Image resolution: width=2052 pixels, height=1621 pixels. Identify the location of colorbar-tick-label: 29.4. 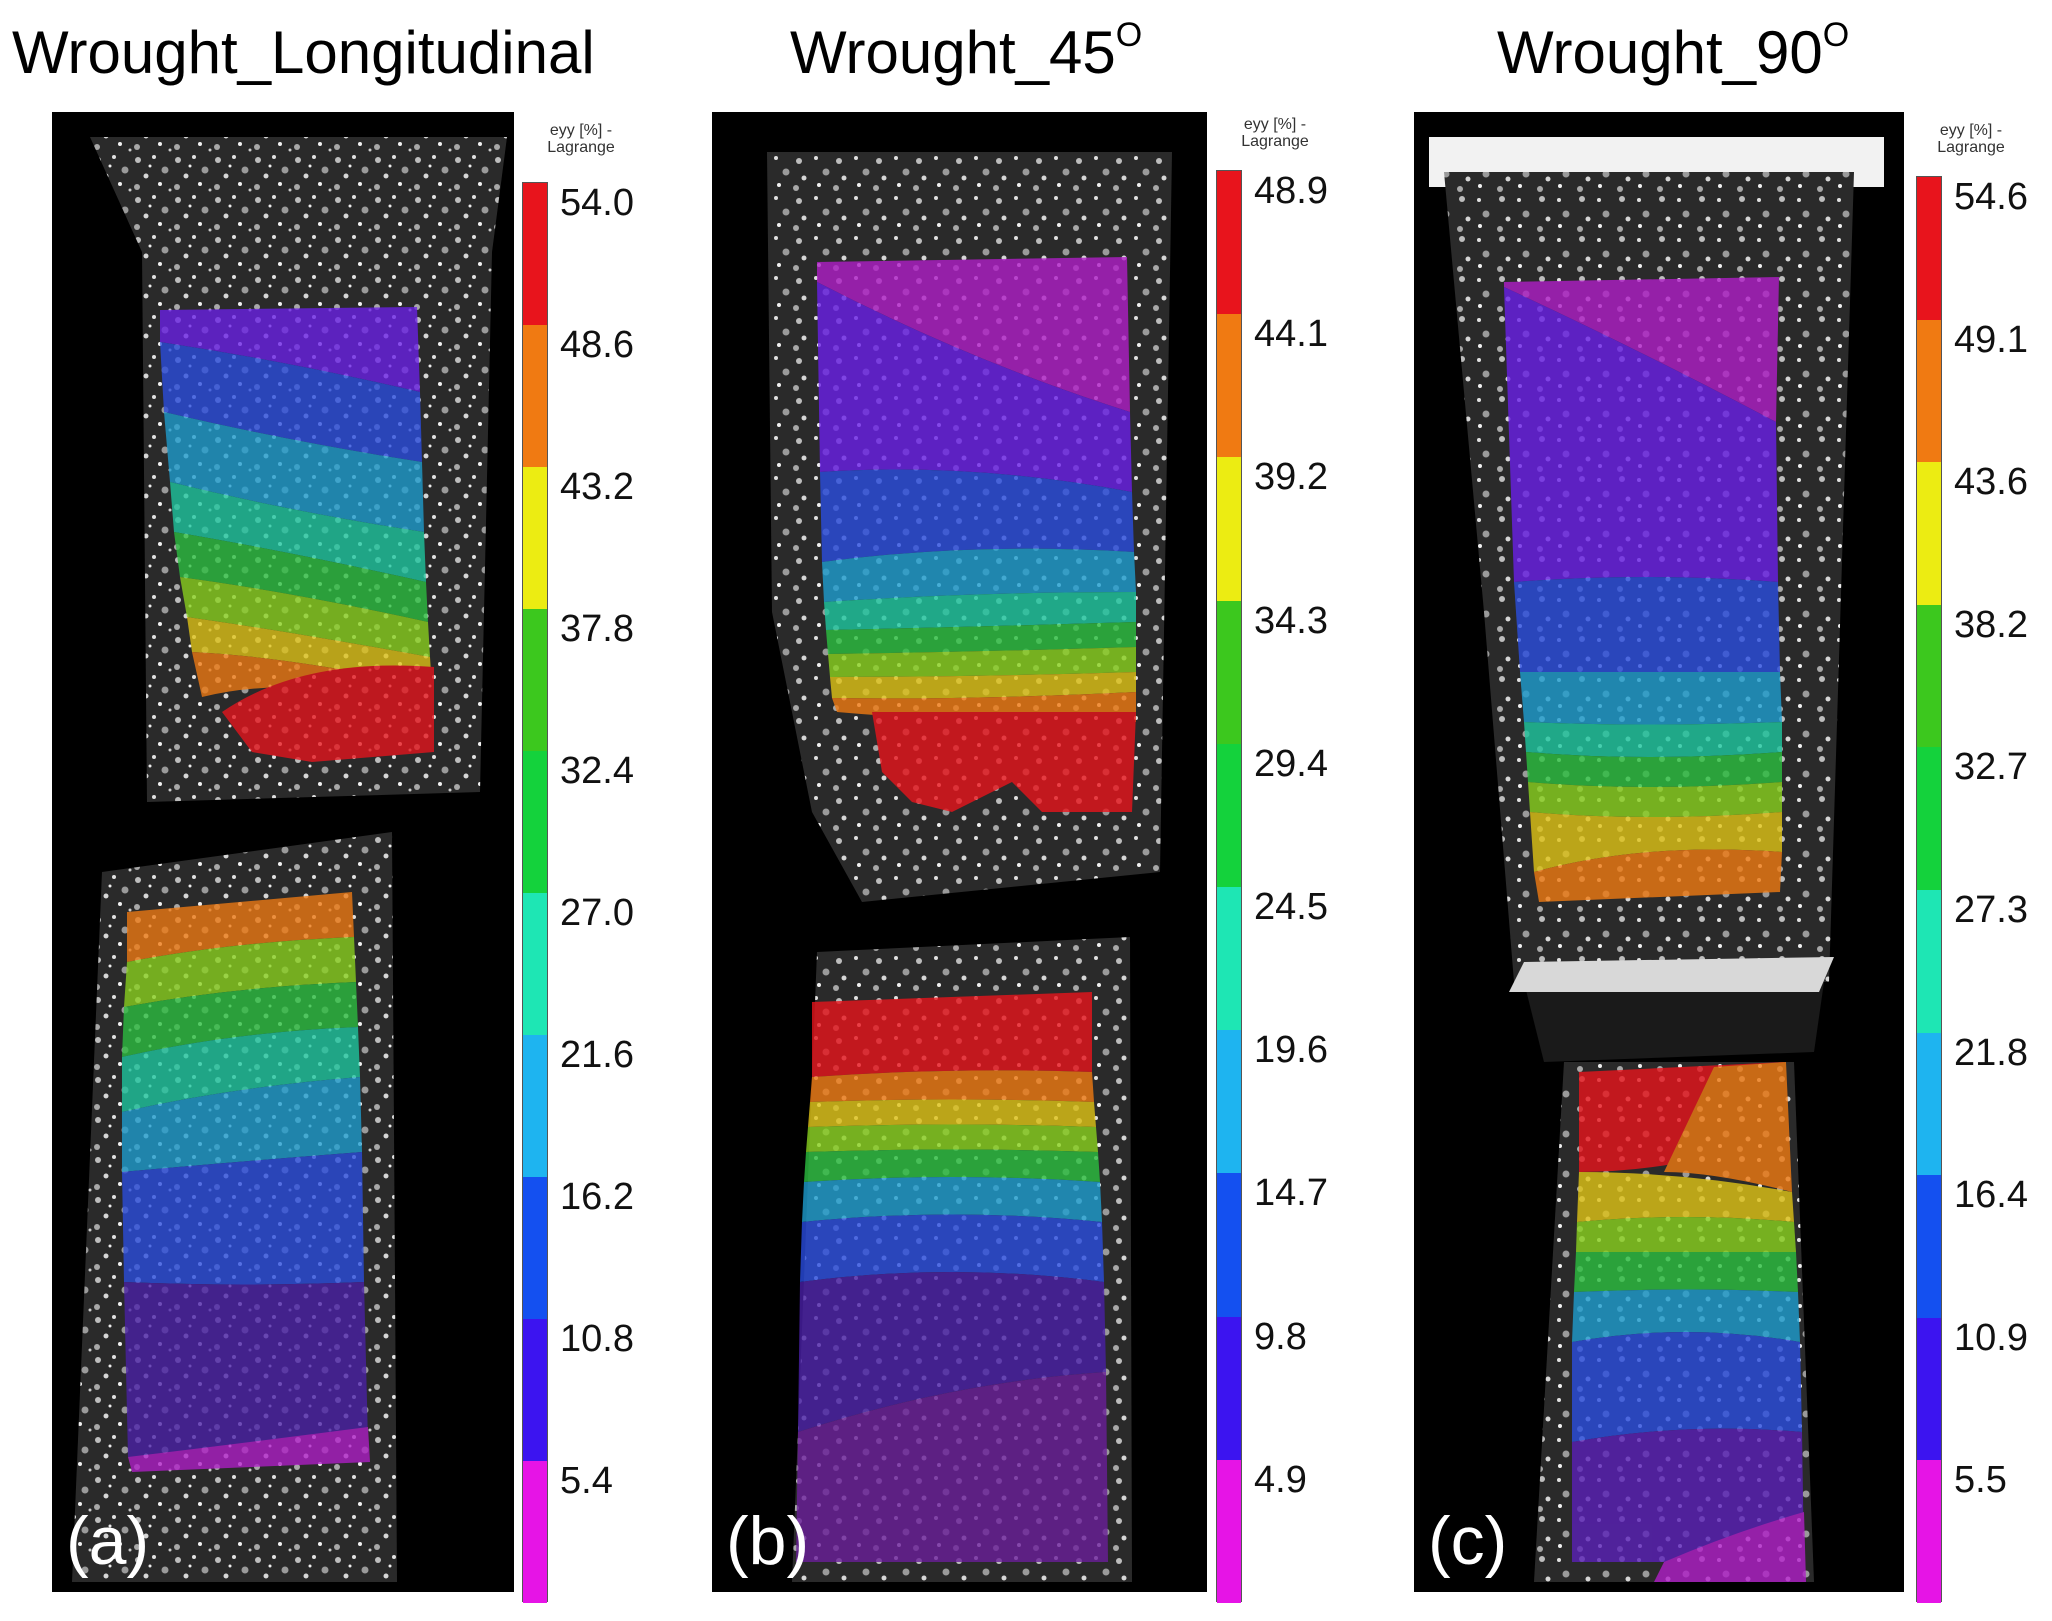
(1291, 763).